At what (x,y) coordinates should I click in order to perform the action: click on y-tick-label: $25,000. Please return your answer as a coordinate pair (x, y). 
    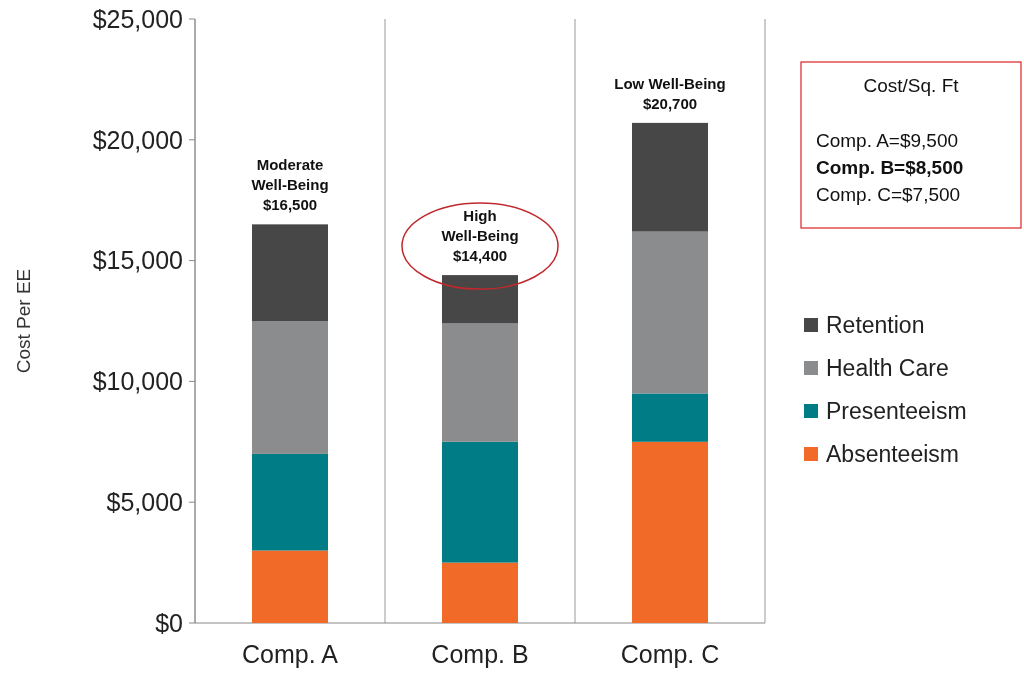
    Looking at the image, I should click on (137, 18).